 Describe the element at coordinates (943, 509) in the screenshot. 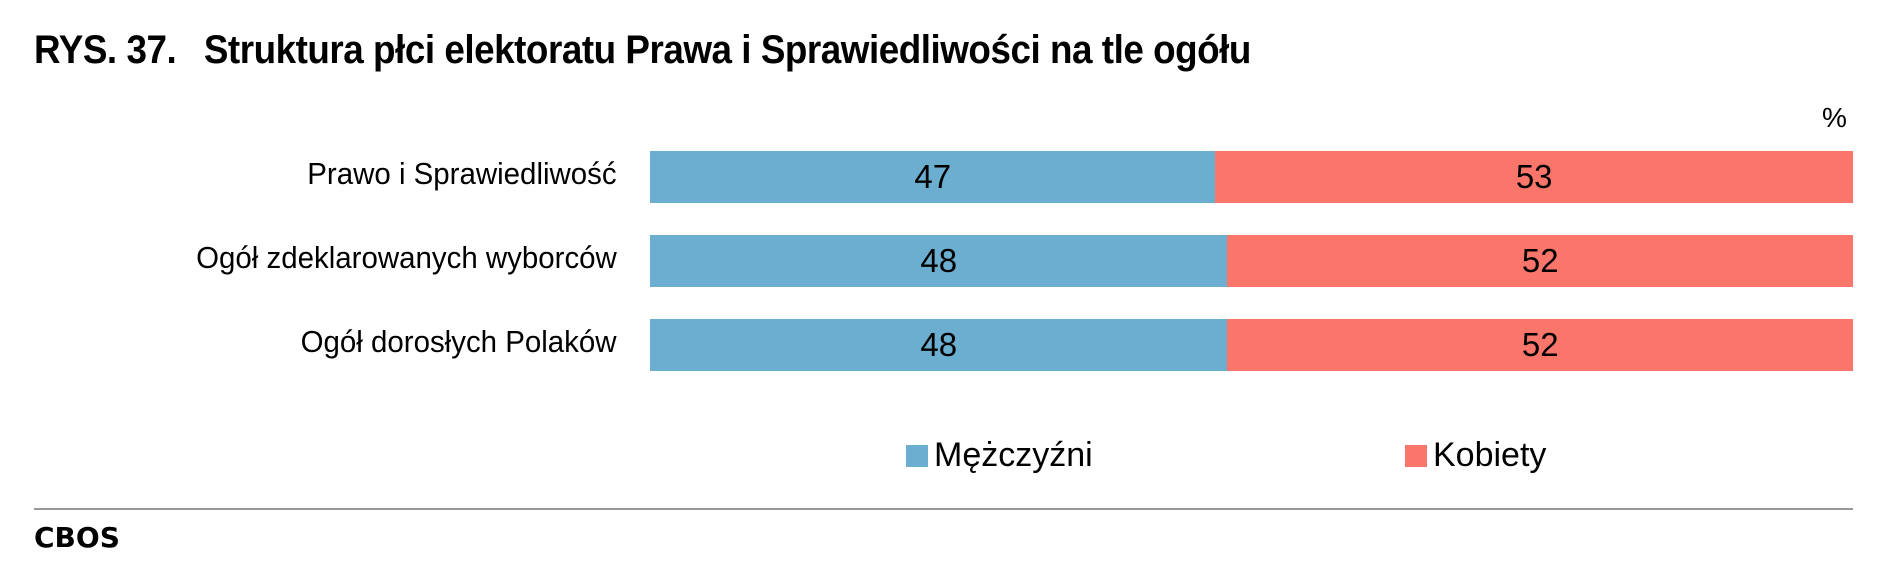

I see `footer-divider` at that location.